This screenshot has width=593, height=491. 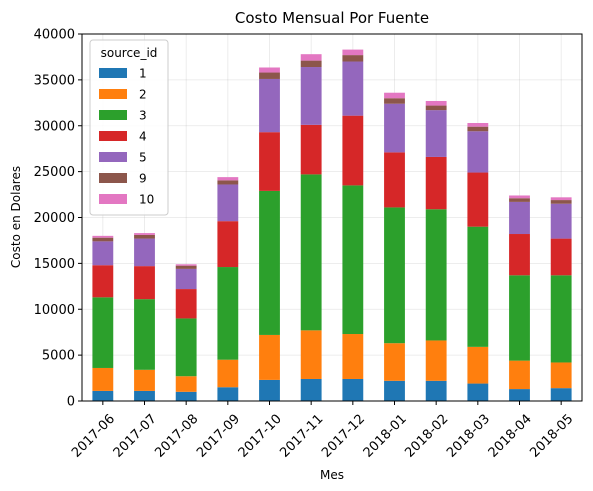 What do you see at coordinates (143, 116) in the screenshot?
I see `legend-entry: 3` at bounding box center [143, 116].